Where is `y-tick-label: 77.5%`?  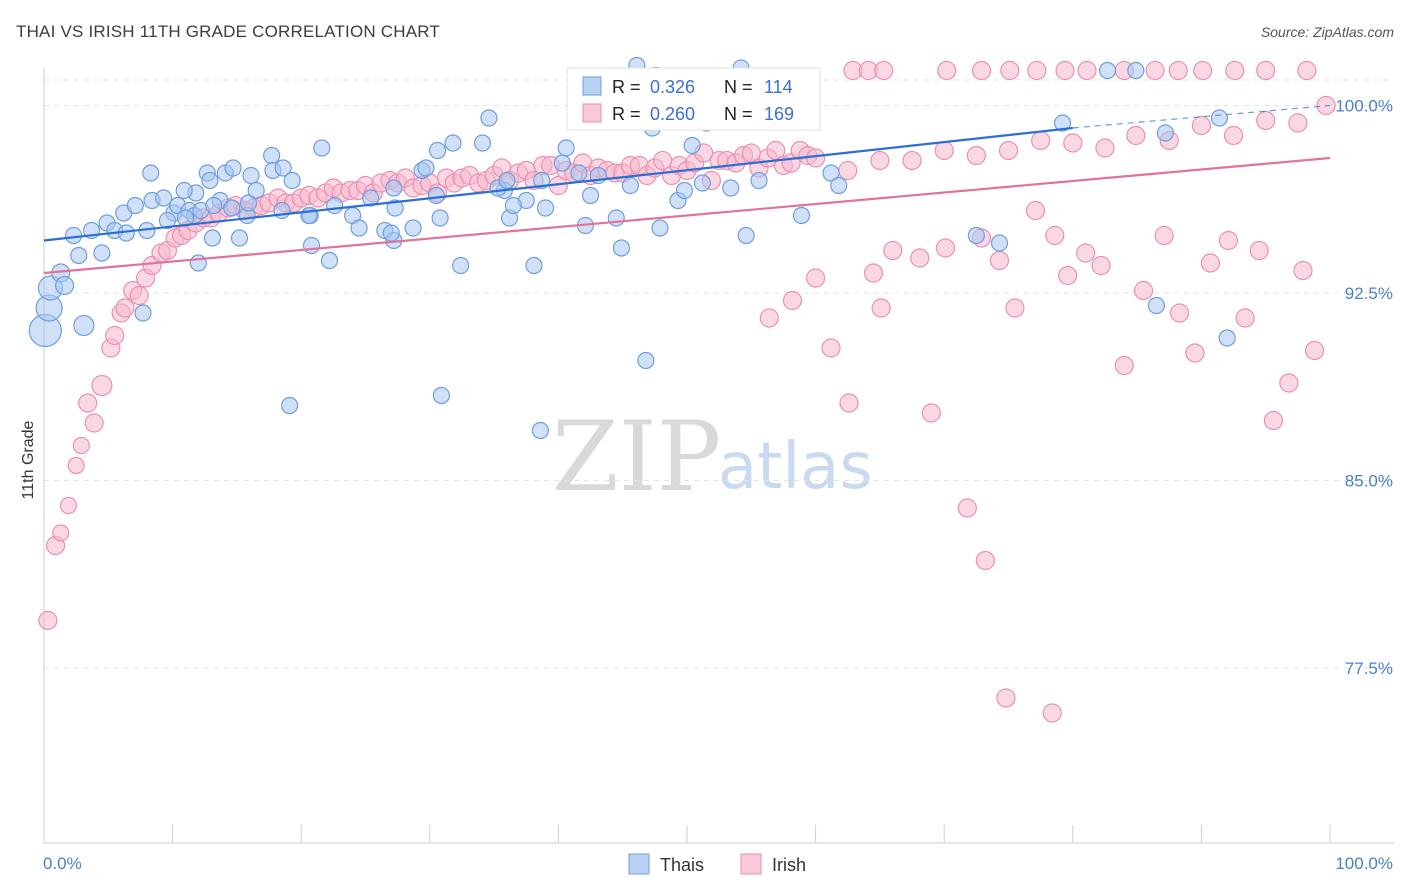 y-tick-label: 77.5% is located at coordinates (1369, 668).